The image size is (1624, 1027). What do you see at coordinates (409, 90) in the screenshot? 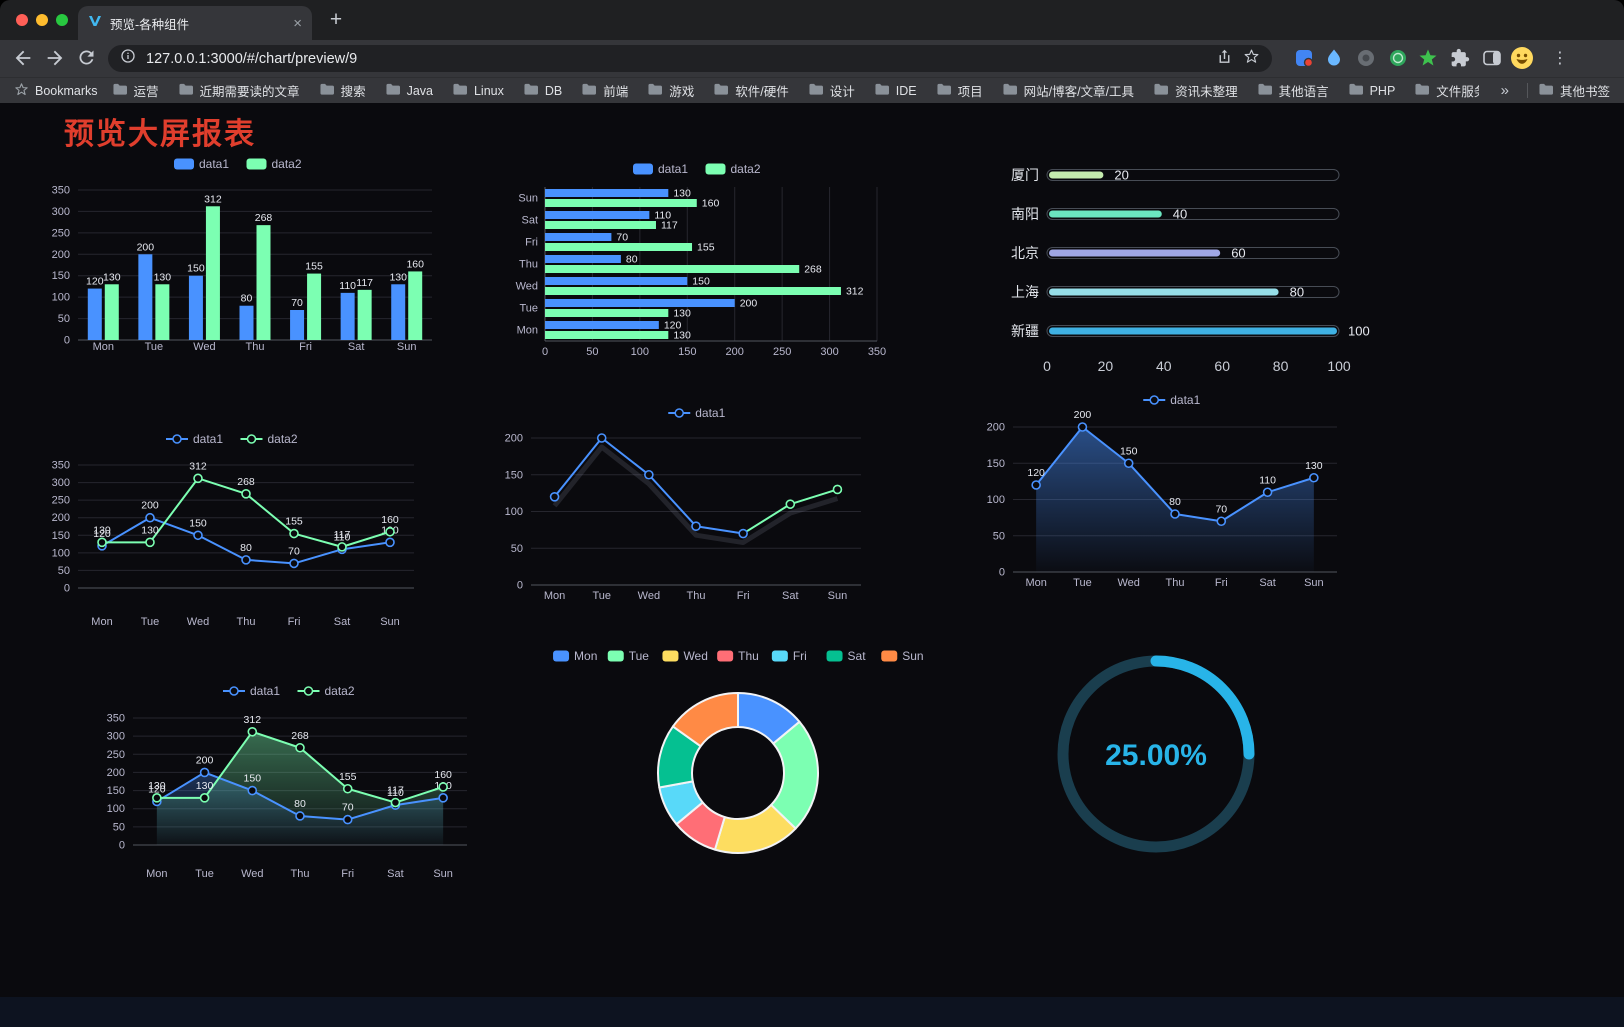
I see `bookmark-item: Java` at bounding box center [409, 90].